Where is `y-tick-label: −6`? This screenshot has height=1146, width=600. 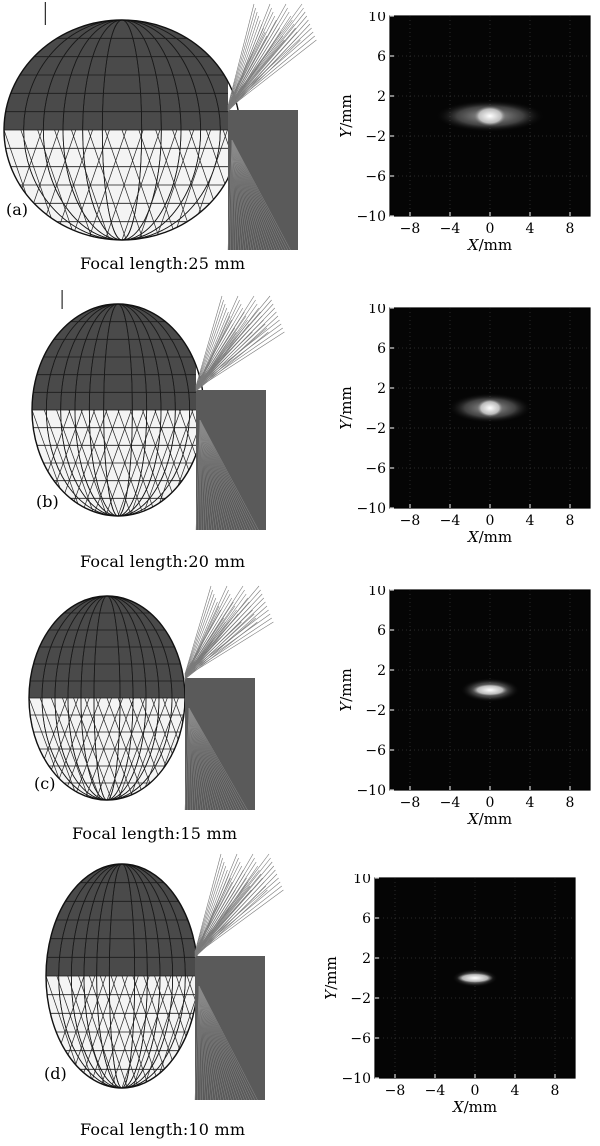
y-tick-label: −6 is located at coordinates (375, 751).